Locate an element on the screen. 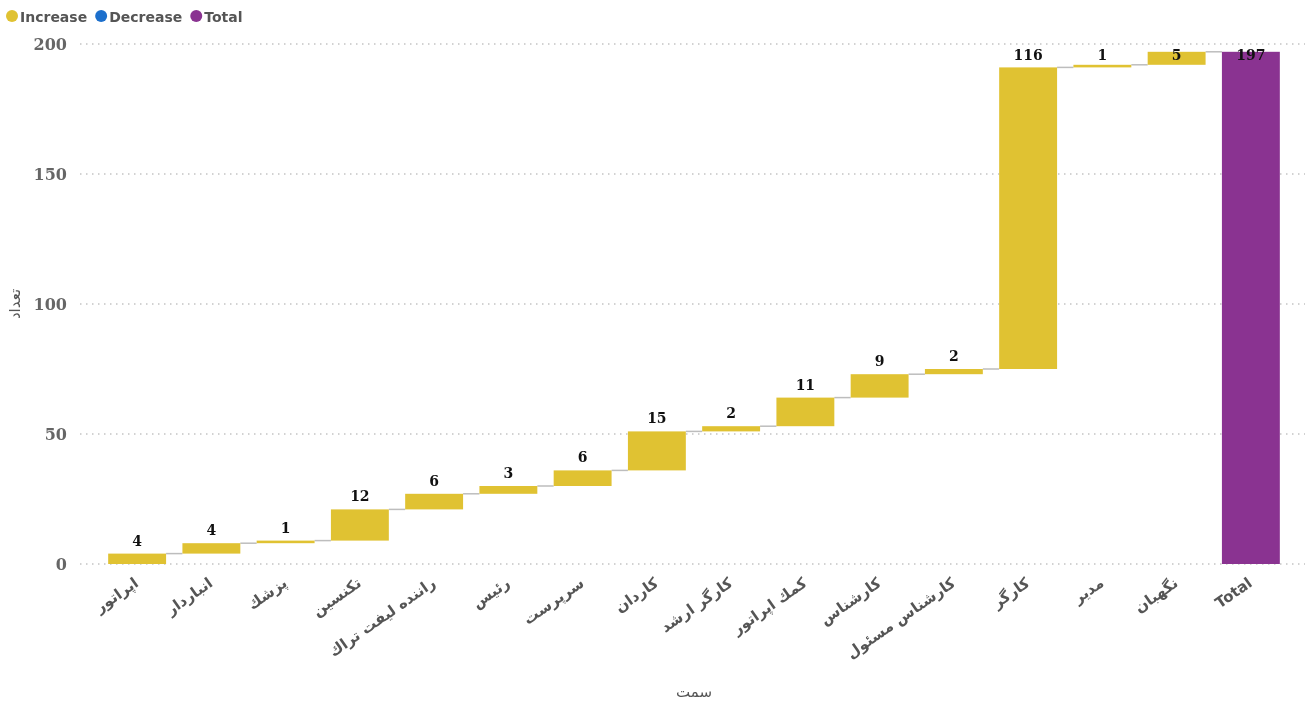 The height and width of the screenshot is (702, 1309). y-axis-title: تعداد is located at coordinates (15, 304).